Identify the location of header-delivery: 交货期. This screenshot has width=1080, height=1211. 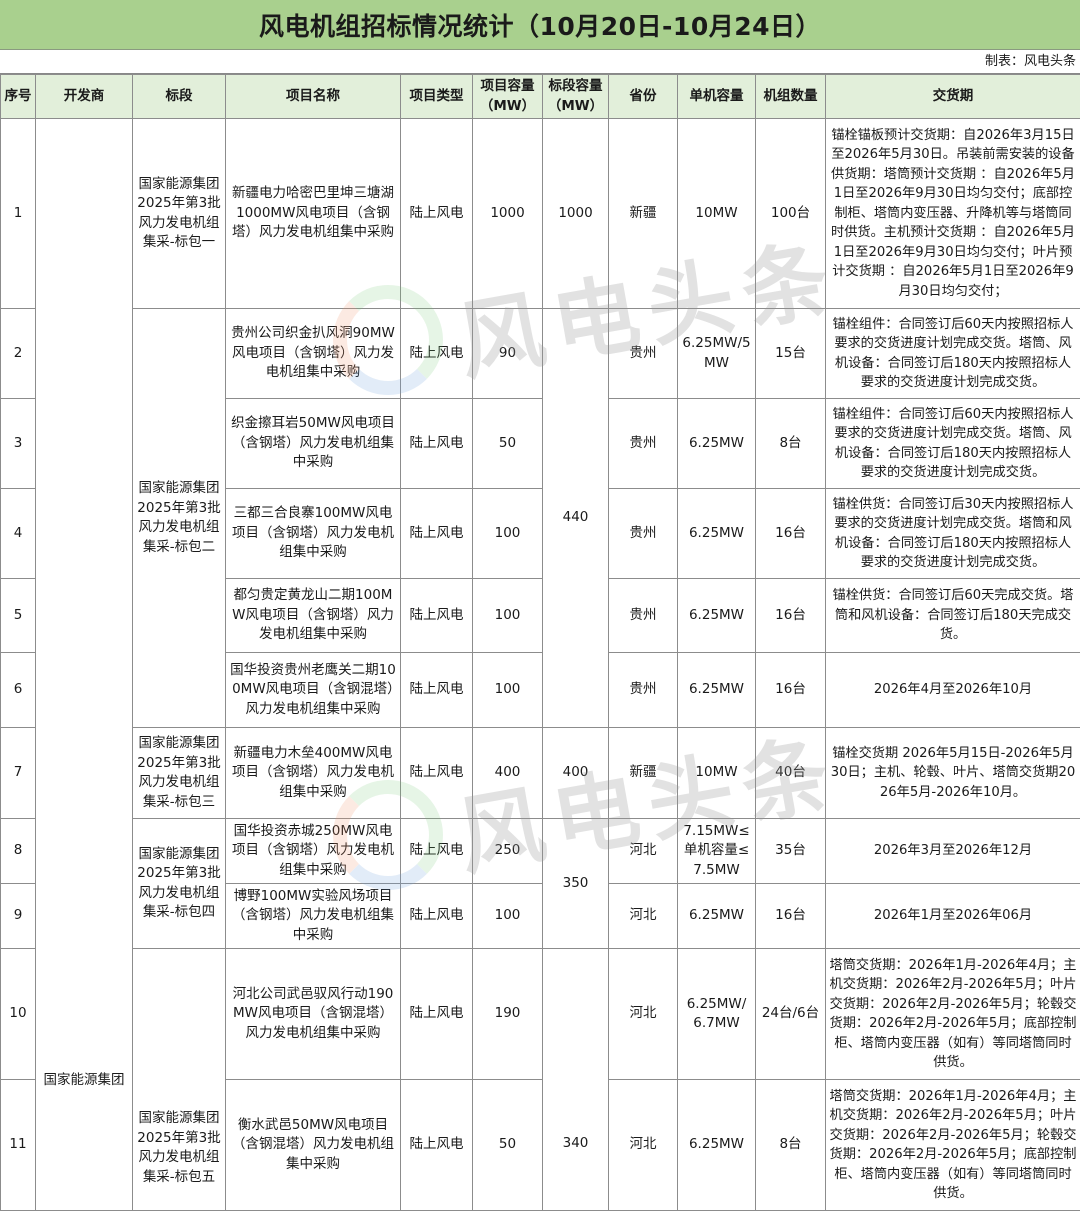
(953, 97).